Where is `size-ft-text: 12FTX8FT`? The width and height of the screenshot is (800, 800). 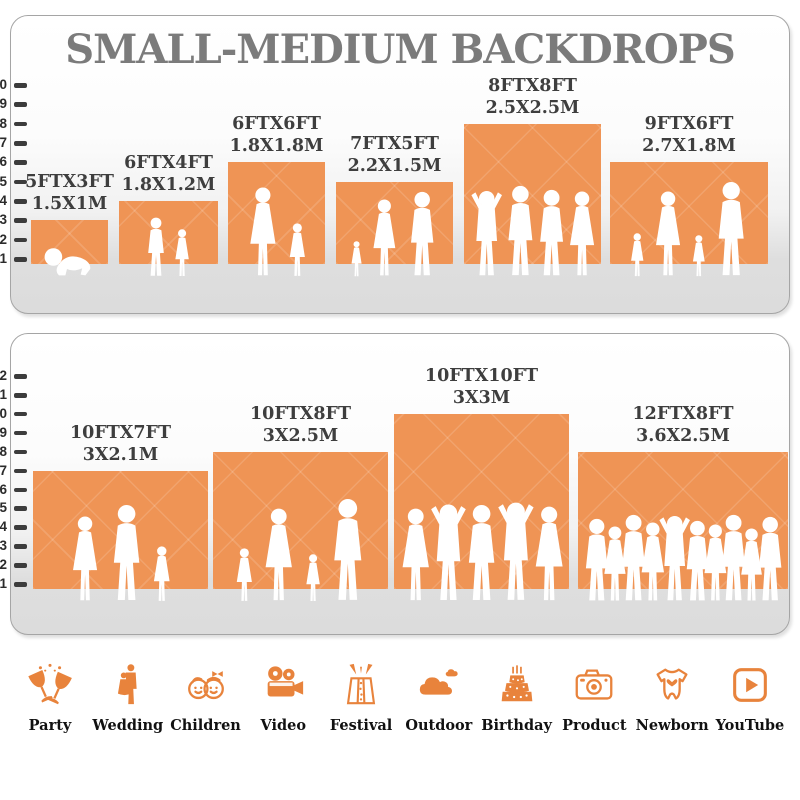 size-ft-text: 12FTX8FT is located at coordinates (683, 413).